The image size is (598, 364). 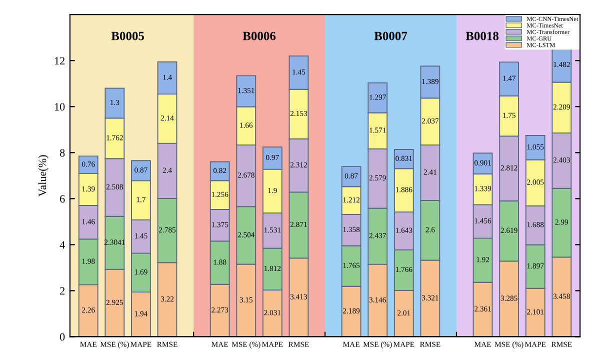 What do you see at coordinates (391, 36) in the screenshot?
I see `annotation: B0007` at bounding box center [391, 36].